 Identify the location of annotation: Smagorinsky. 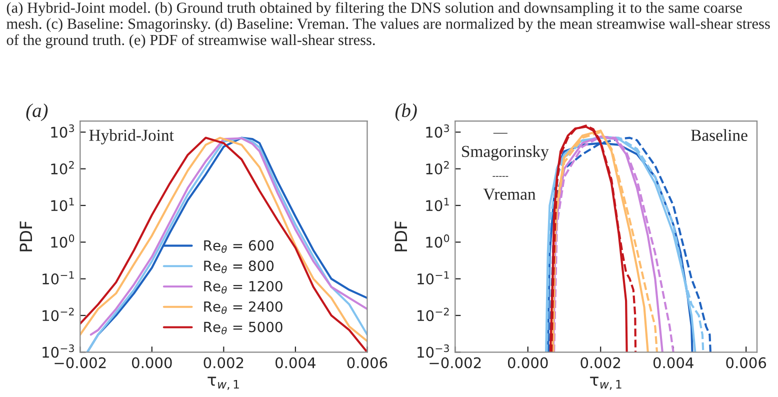
(505, 153).